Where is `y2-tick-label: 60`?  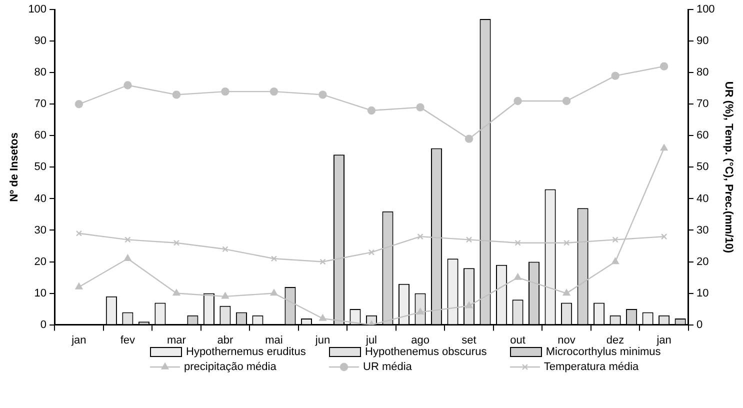 y2-tick-label: 60 is located at coordinates (702, 136).